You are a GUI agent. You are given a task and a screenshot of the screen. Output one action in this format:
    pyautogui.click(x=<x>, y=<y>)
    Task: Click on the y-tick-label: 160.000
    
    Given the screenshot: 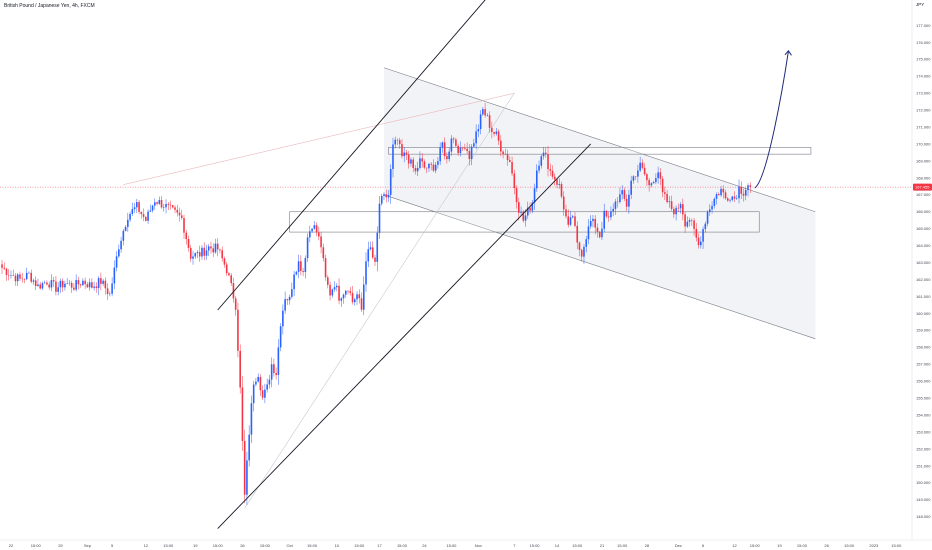 What is the action you would take?
    pyautogui.click(x=923, y=313)
    